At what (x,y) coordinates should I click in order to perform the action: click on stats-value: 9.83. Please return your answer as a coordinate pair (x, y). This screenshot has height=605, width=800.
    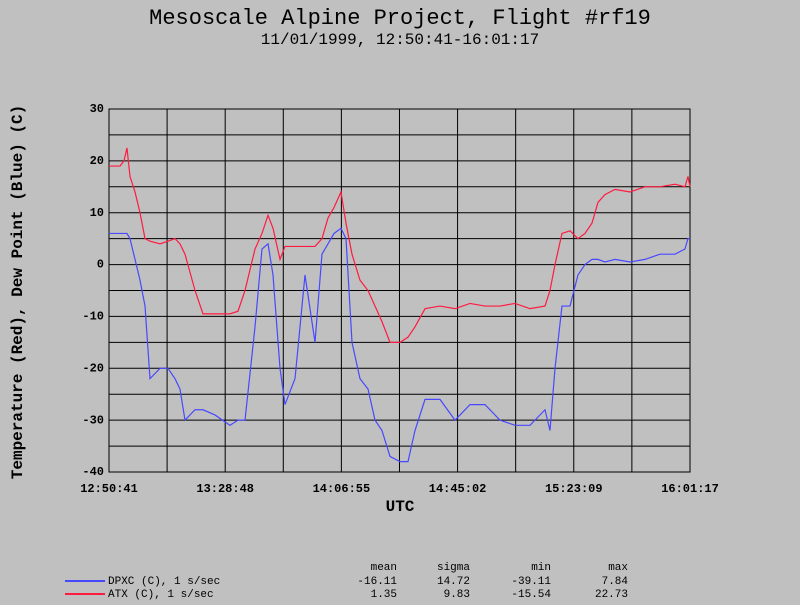
    Looking at the image, I should click on (457, 595).